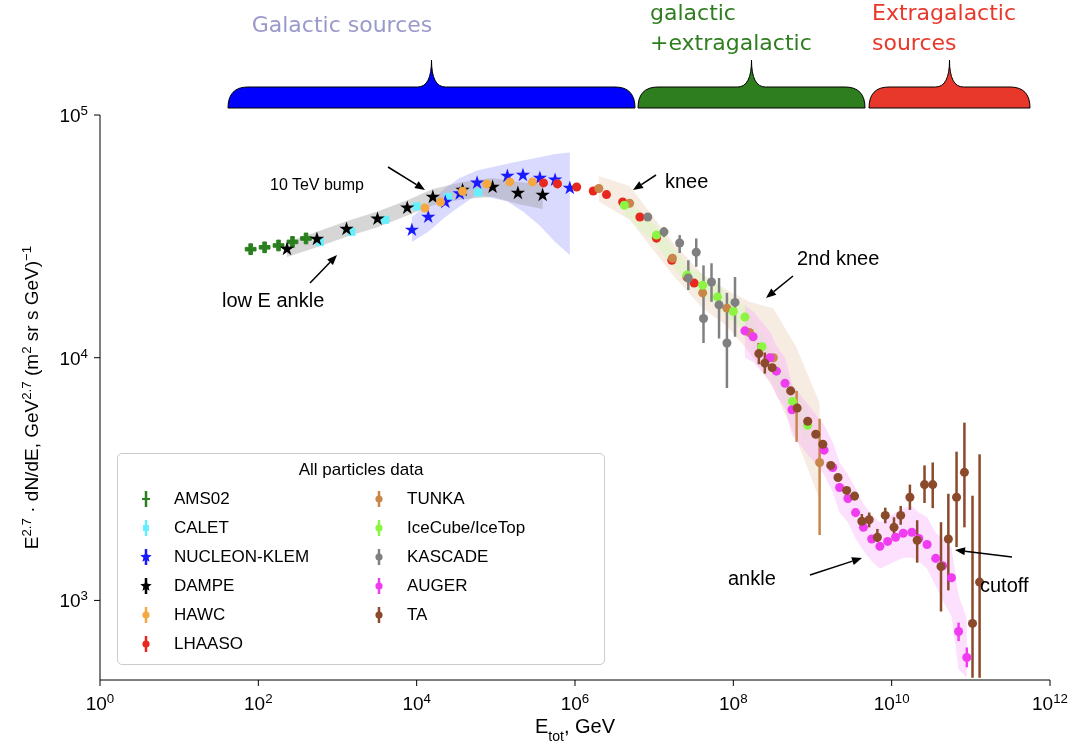 The image size is (1090, 755). I want to click on annotation: low E ankle, so click(273, 300).